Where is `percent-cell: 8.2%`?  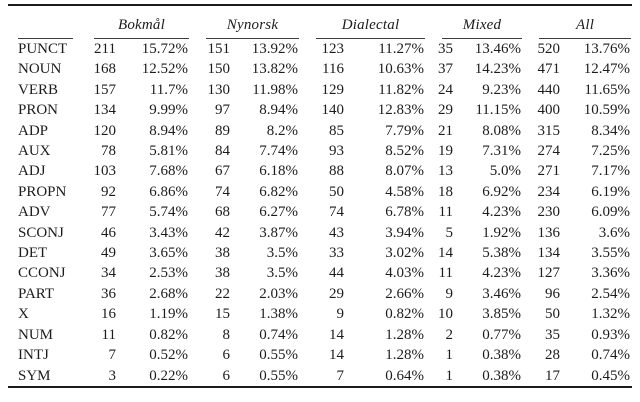
percent-cell: 8.2% is located at coordinates (282, 130).